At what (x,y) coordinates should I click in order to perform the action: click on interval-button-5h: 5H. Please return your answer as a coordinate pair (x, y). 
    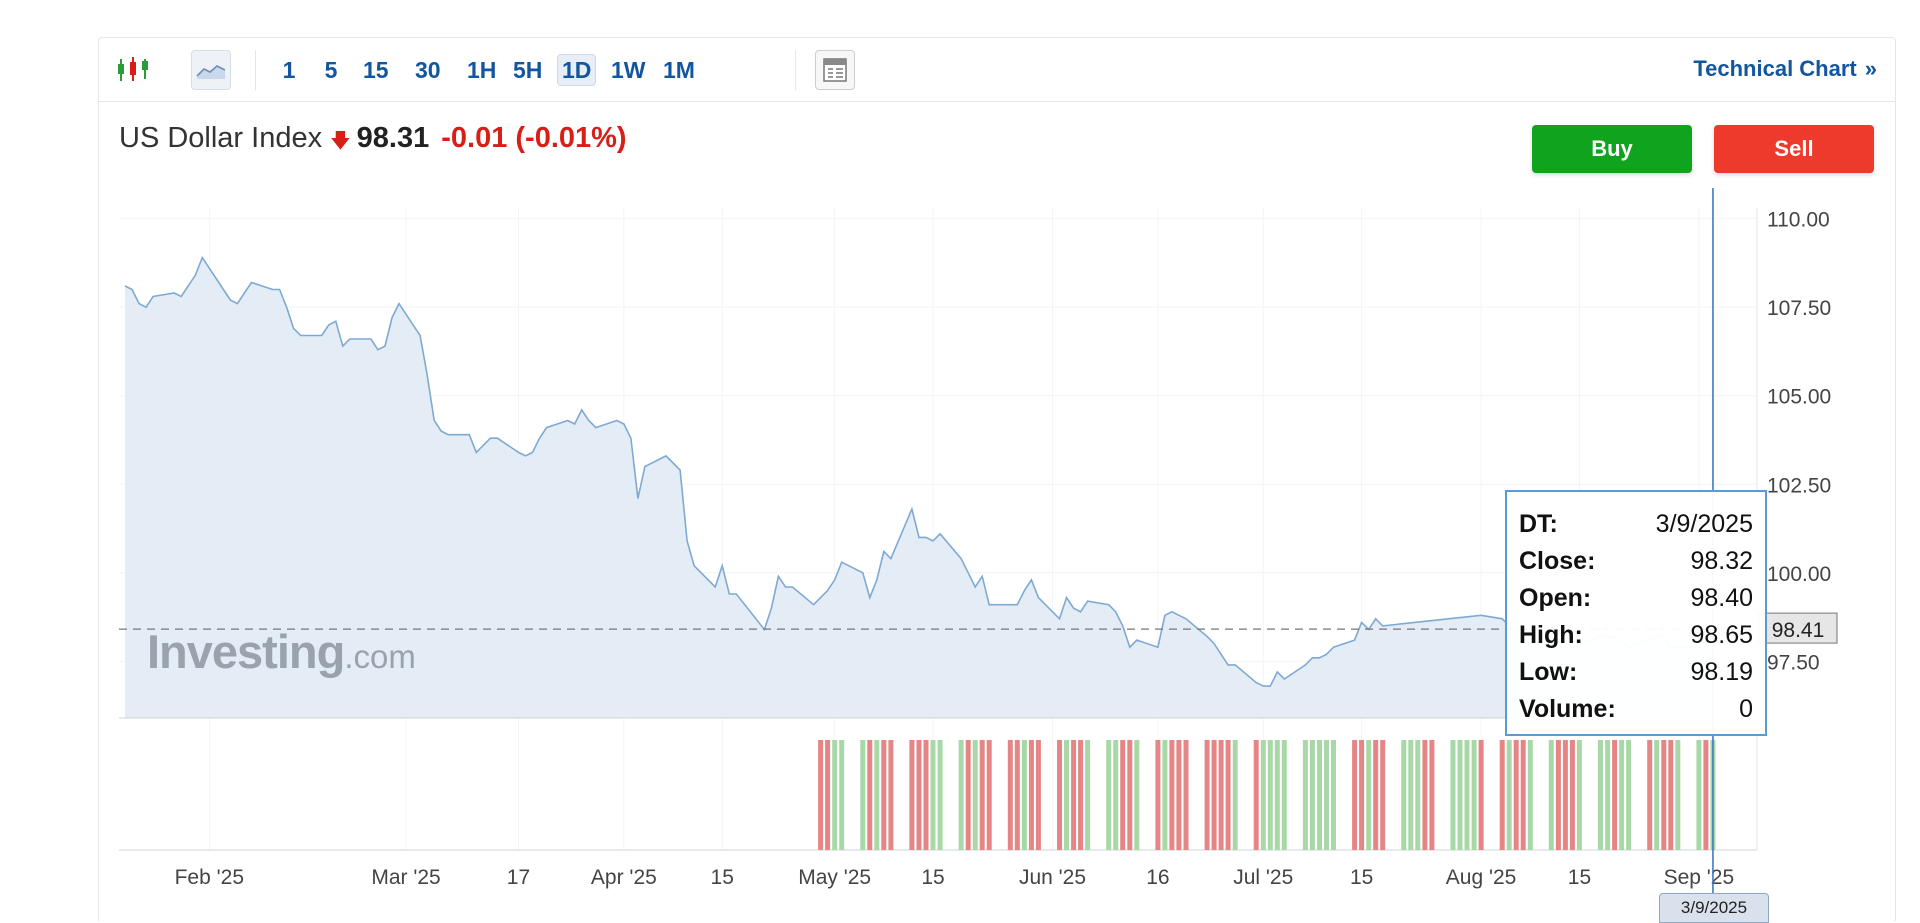
    Looking at the image, I should click on (528, 69).